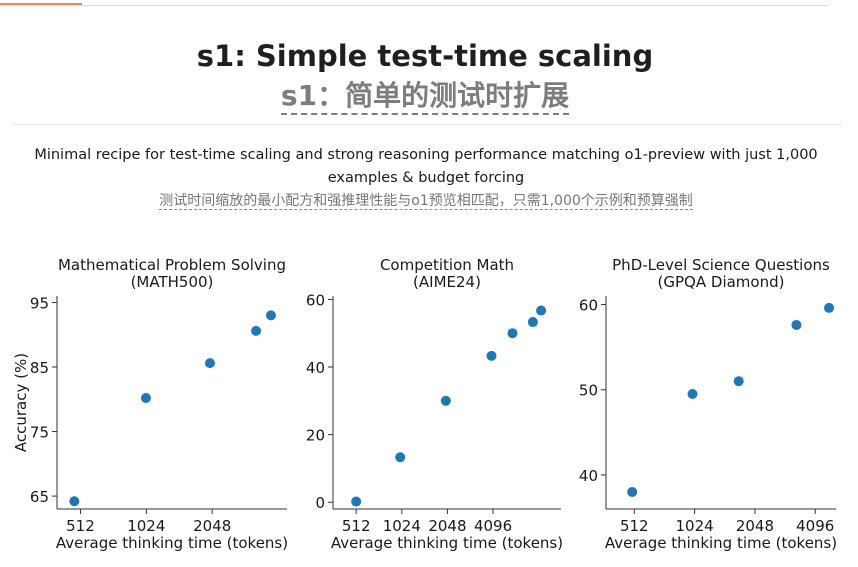  What do you see at coordinates (588, 391) in the screenshot?
I see `y-tick-label: 50` at bounding box center [588, 391].